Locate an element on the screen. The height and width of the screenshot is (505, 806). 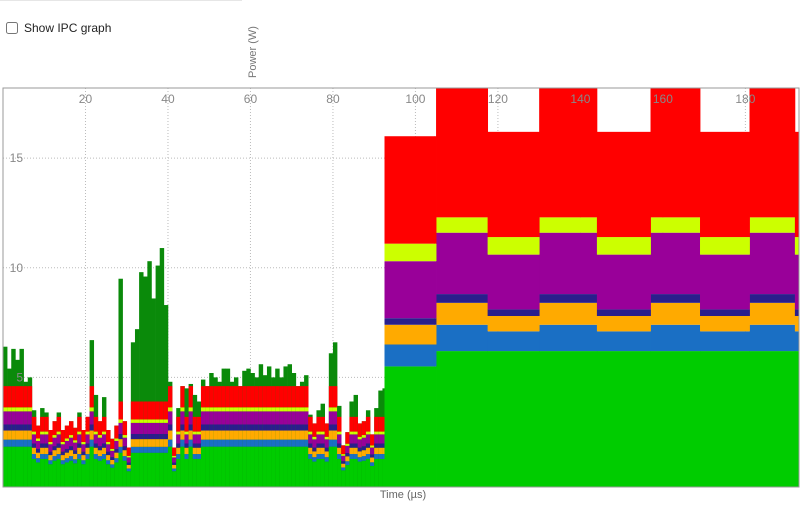
y-tick-label: 5 is located at coordinates (19, 377).